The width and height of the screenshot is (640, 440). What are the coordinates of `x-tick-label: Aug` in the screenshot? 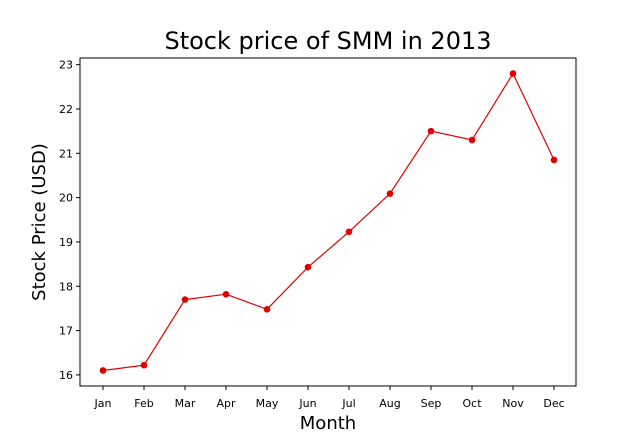 It's located at (389, 403).